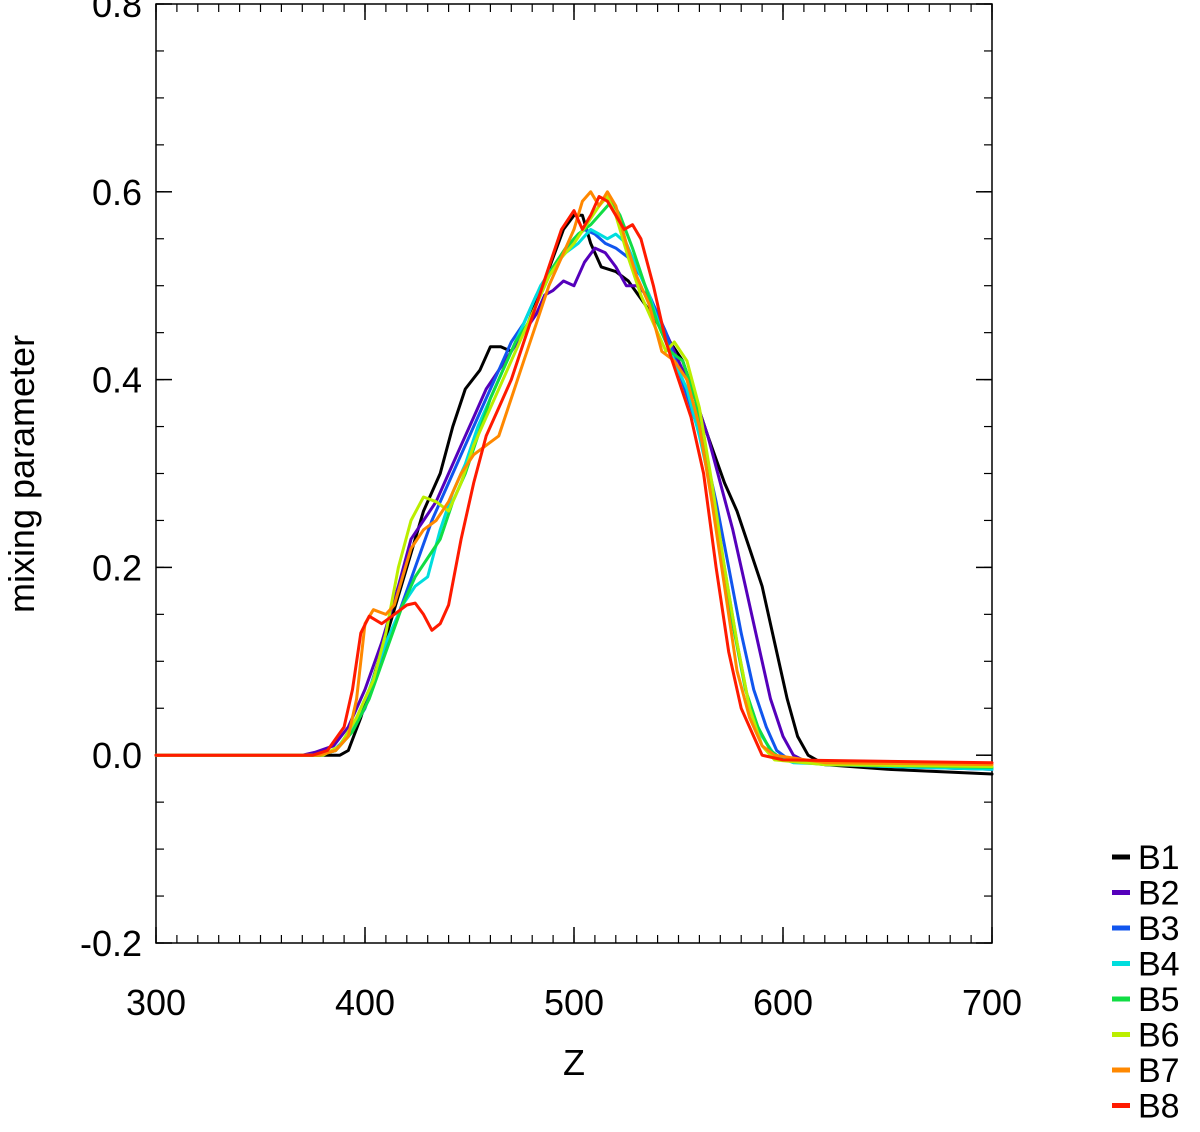 This screenshot has height=1132, width=1200. Describe the element at coordinates (111, 482) in the screenshot. I see `y-tick-labels: -0.2 0.0 0.2 0.4 0.6 0.8` at that location.